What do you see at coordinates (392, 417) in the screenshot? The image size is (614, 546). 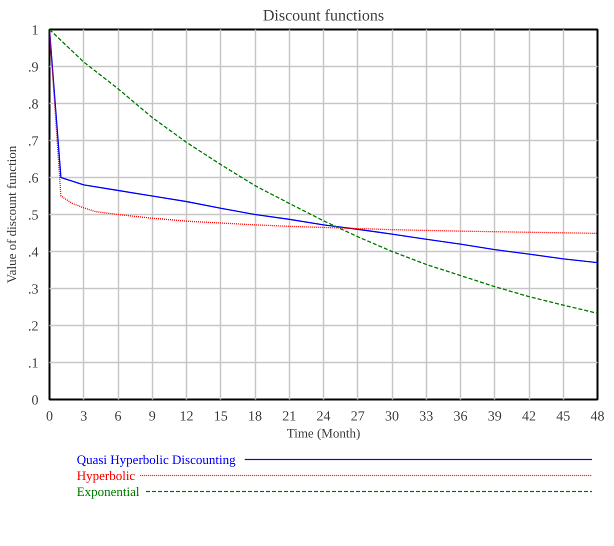 I see `x-tick-label: 30` at bounding box center [392, 417].